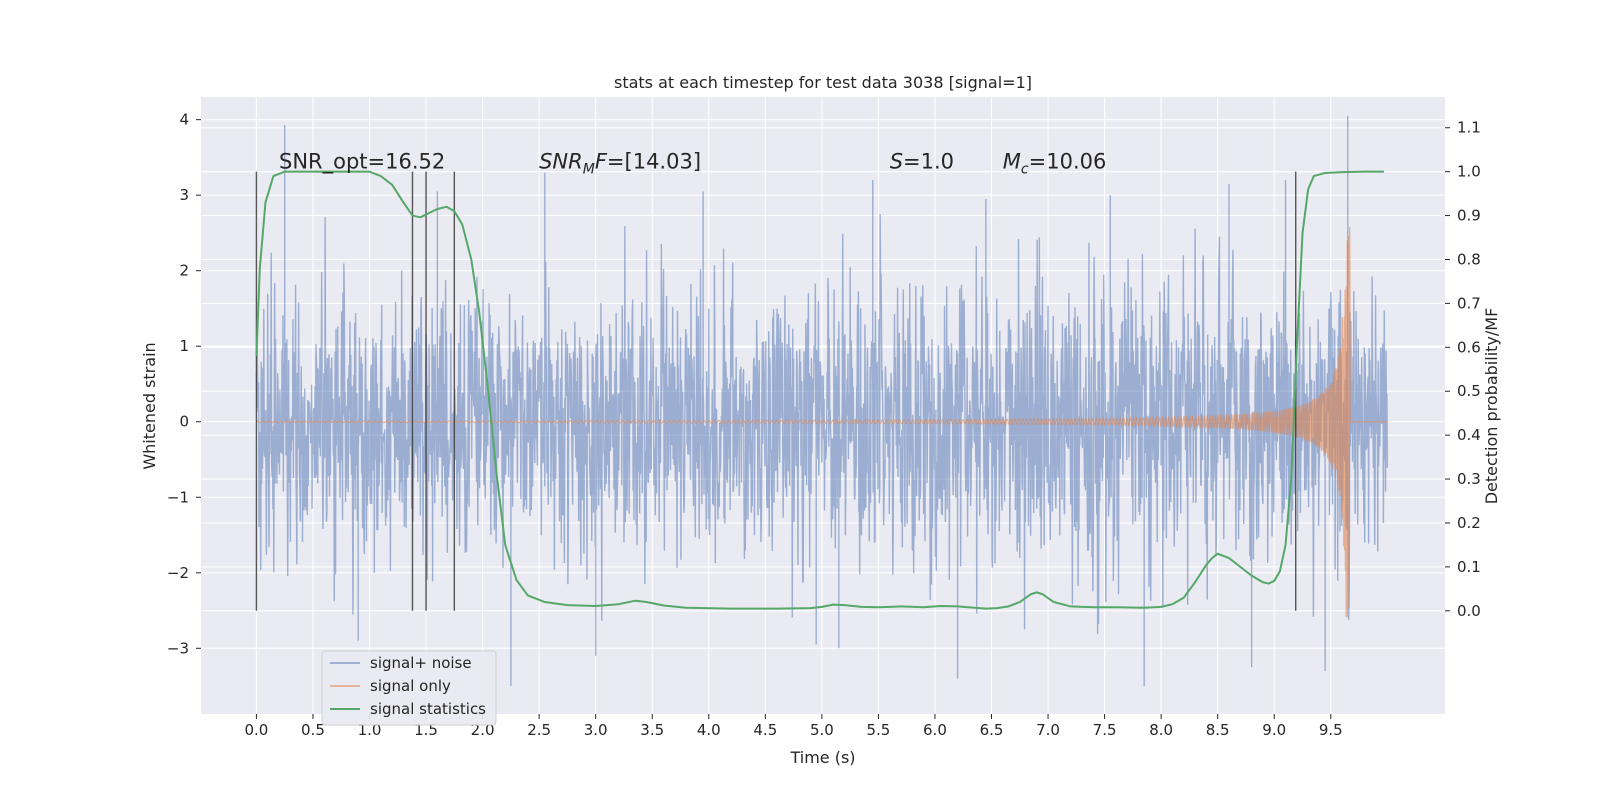 This screenshot has width=1600, height=800. I want to click on annotation-s: S=1.0, so click(922, 162).